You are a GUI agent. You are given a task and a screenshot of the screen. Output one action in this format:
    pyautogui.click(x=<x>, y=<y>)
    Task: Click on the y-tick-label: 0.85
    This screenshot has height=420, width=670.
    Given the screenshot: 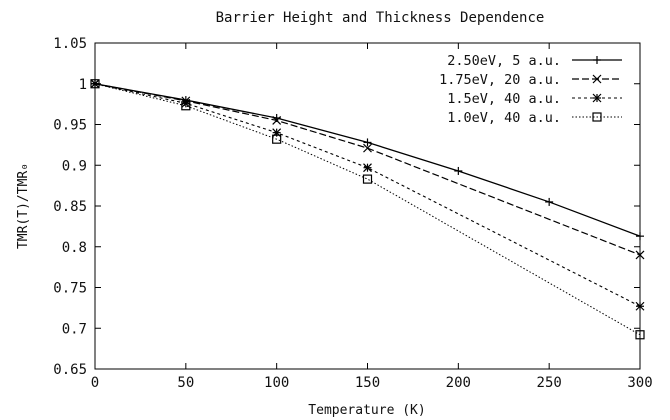 What is the action you would take?
    pyautogui.click(x=70, y=207)
    